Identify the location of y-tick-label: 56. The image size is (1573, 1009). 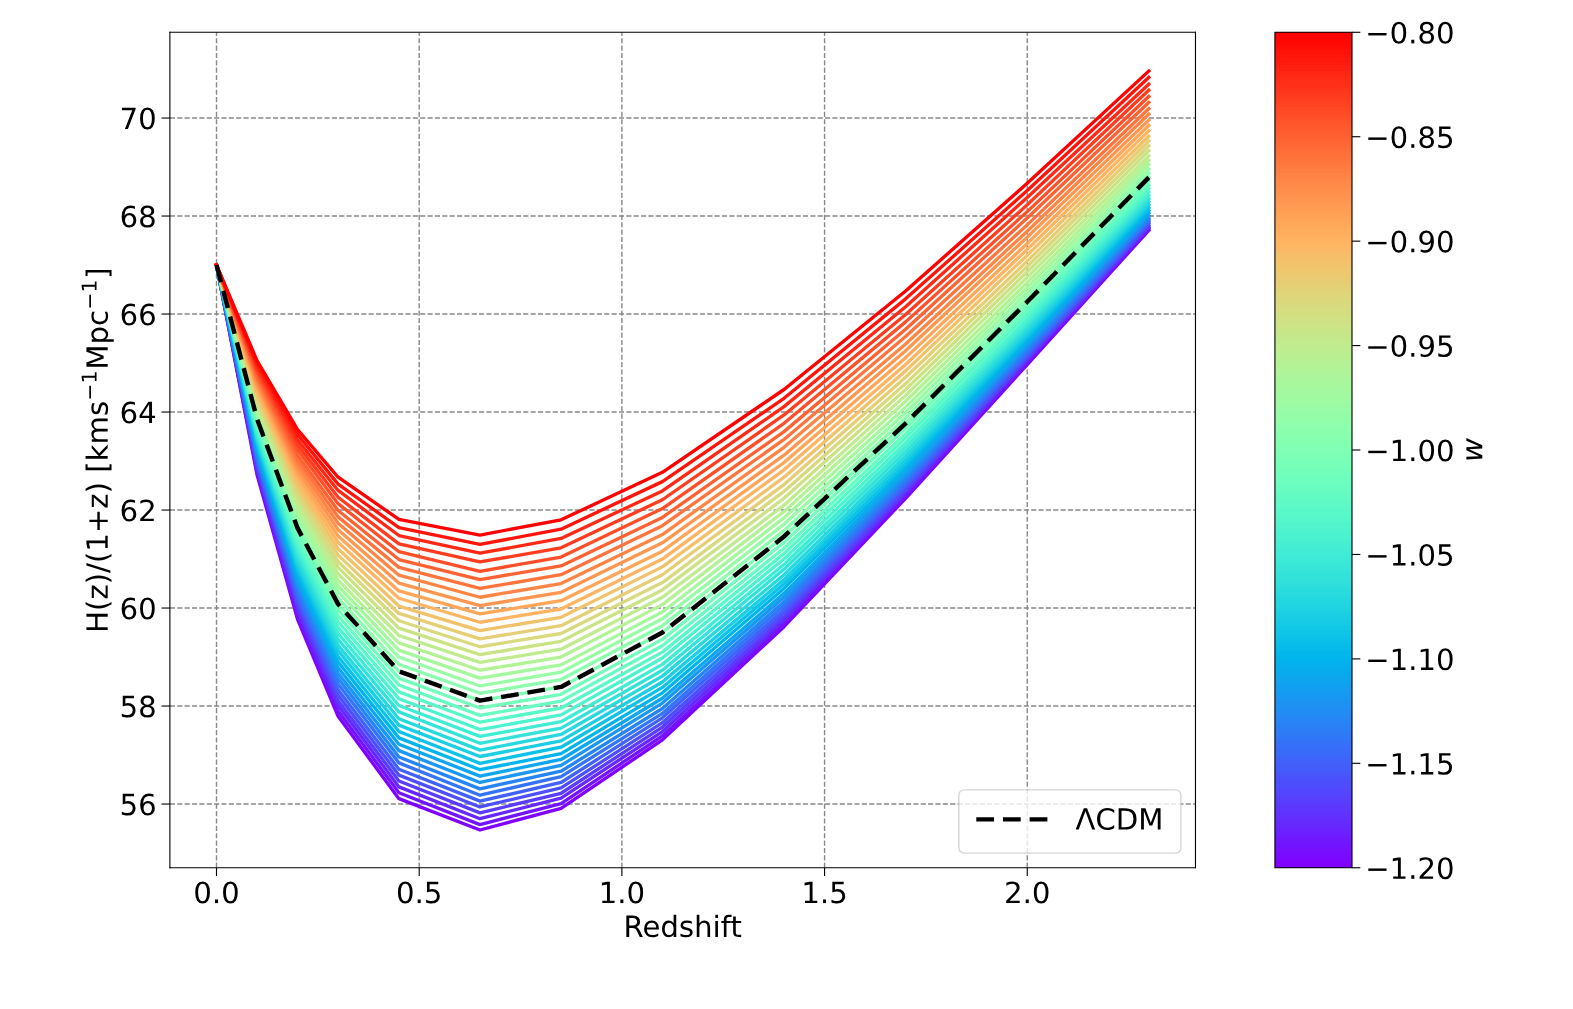
(138, 804).